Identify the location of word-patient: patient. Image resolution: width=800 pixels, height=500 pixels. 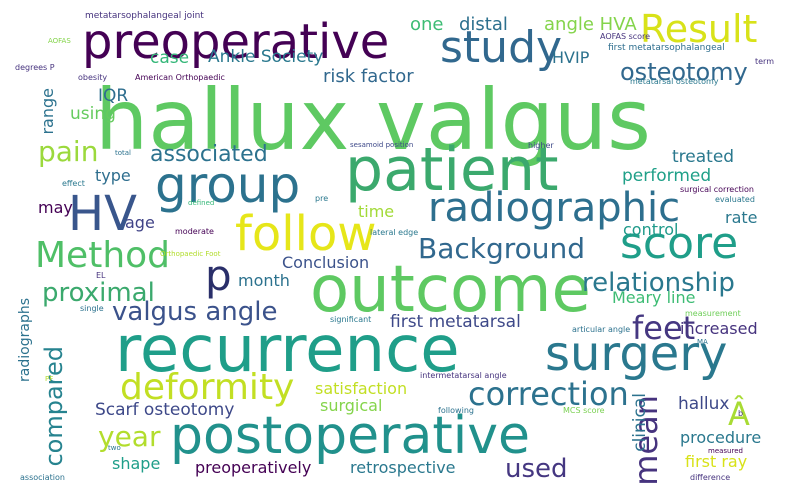
(452, 170).